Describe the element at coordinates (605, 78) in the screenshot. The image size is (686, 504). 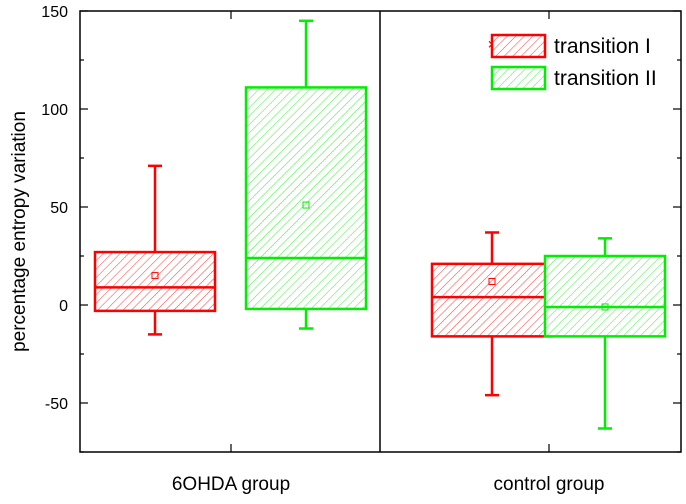
I see `legend-label: transition II` at that location.